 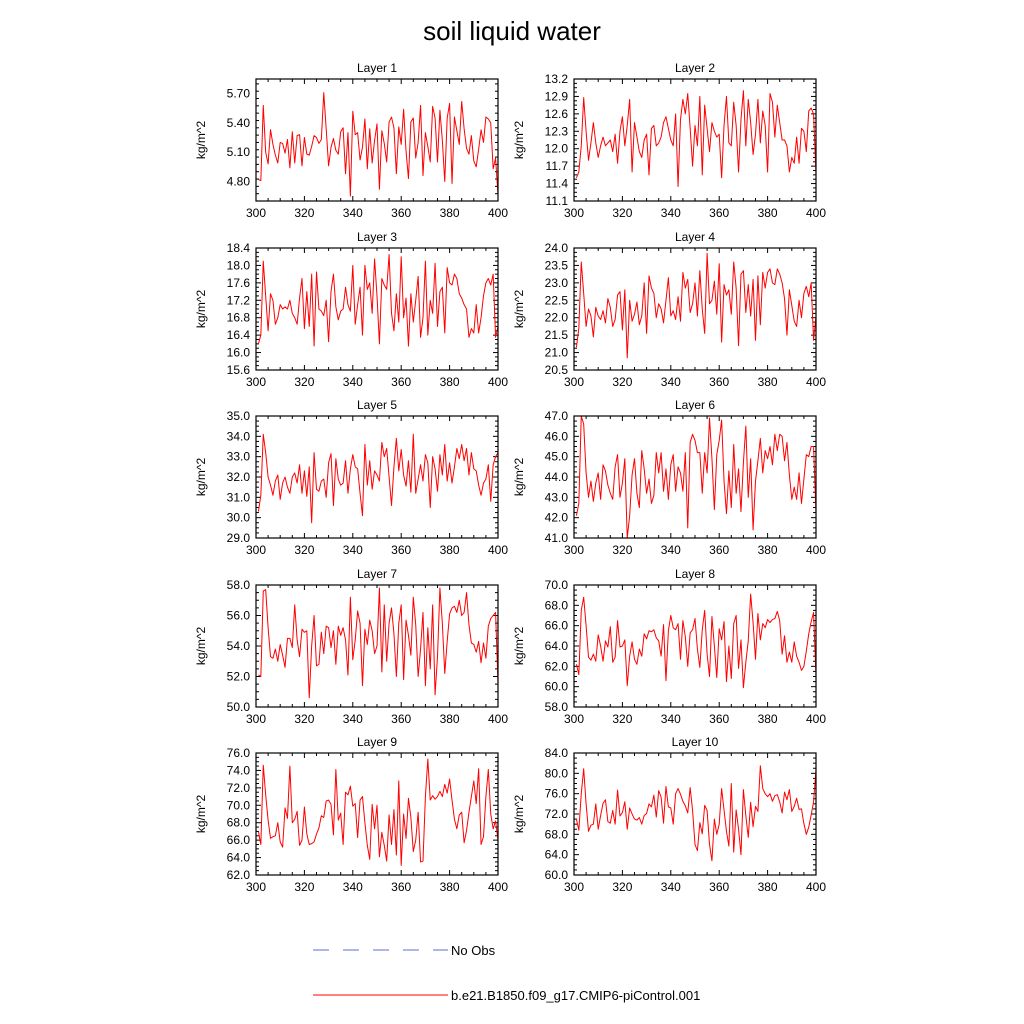 What do you see at coordinates (239, 646) in the screenshot?
I see `y-tick-label: 54.0` at bounding box center [239, 646].